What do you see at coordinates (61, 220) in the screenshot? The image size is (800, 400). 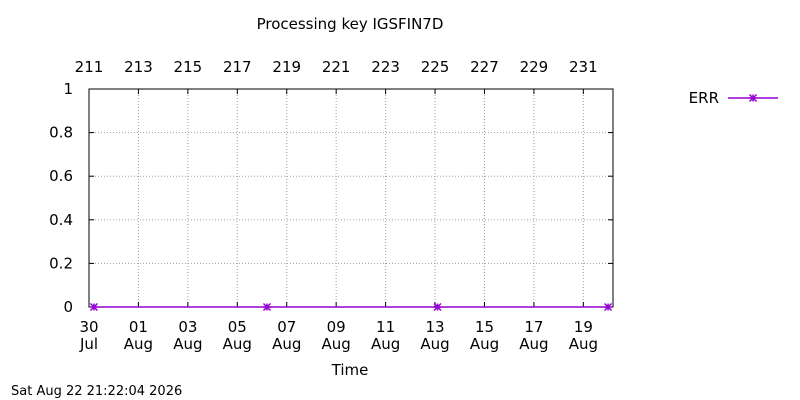 I see `y-tick-label: 0.4` at bounding box center [61, 220].